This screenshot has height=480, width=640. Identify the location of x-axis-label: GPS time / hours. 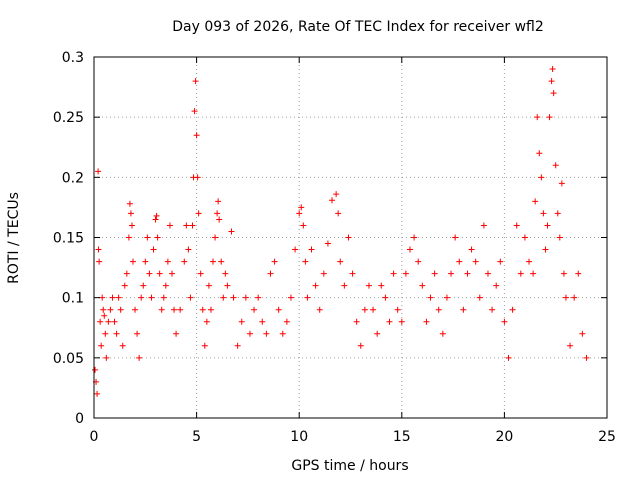
(349, 466).